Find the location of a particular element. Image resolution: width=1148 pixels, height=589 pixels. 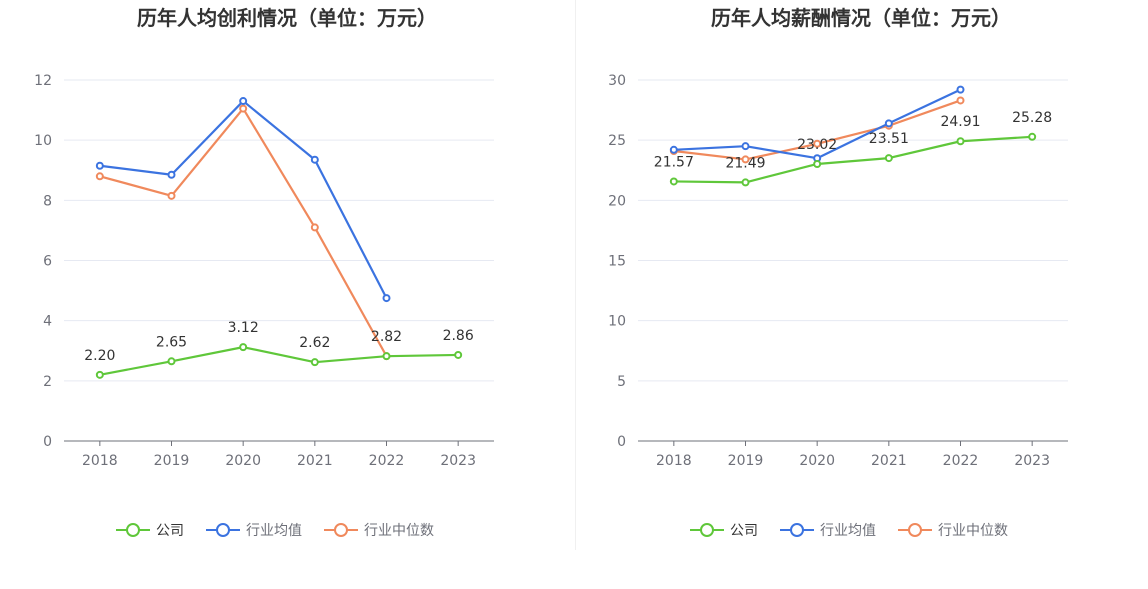

series-line-industry-avg is located at coordinates (243, 199).